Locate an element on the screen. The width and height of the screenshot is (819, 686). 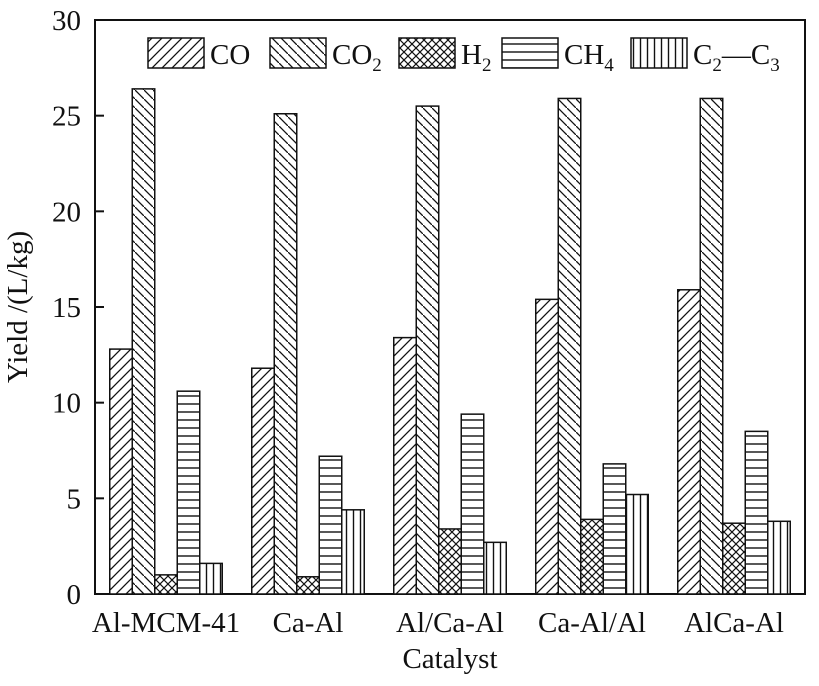
legend-label: CO2 is located at coordinates (357, 57).